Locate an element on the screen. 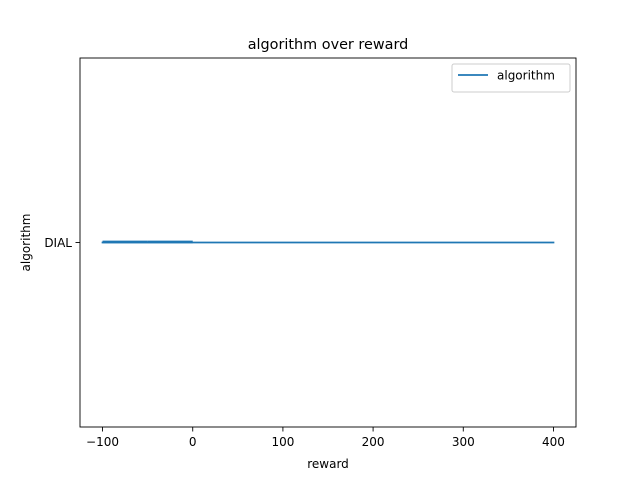  x-tick-label: 200 is located at coordinates (373, 442).